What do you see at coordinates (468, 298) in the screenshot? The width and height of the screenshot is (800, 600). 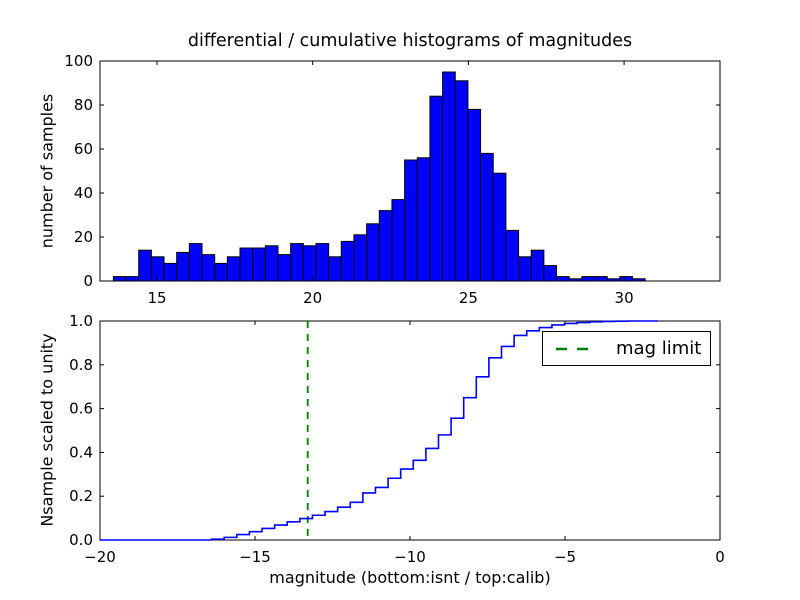 I see `x-tick-label: 25` at bounding box center [468, 298].